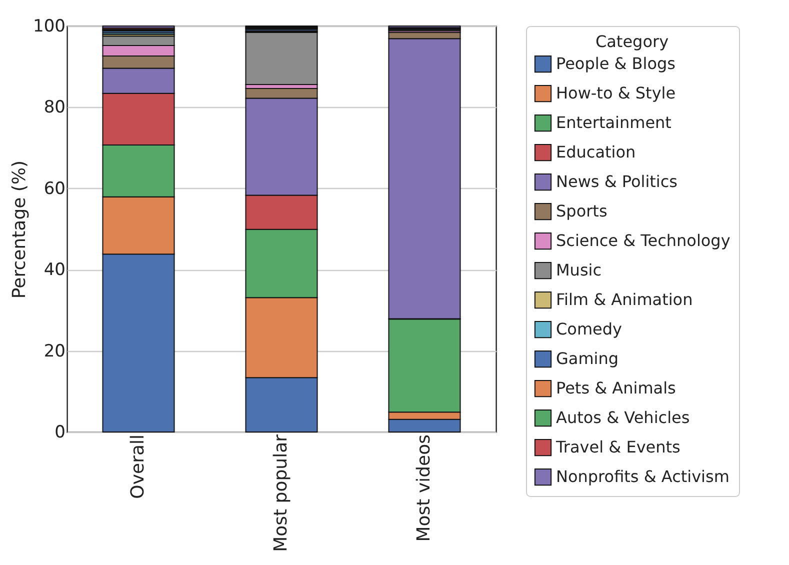 This screenshot has width=789, height=565. I want to click on y-axis-title: Percentage (%), so click(19, 229).